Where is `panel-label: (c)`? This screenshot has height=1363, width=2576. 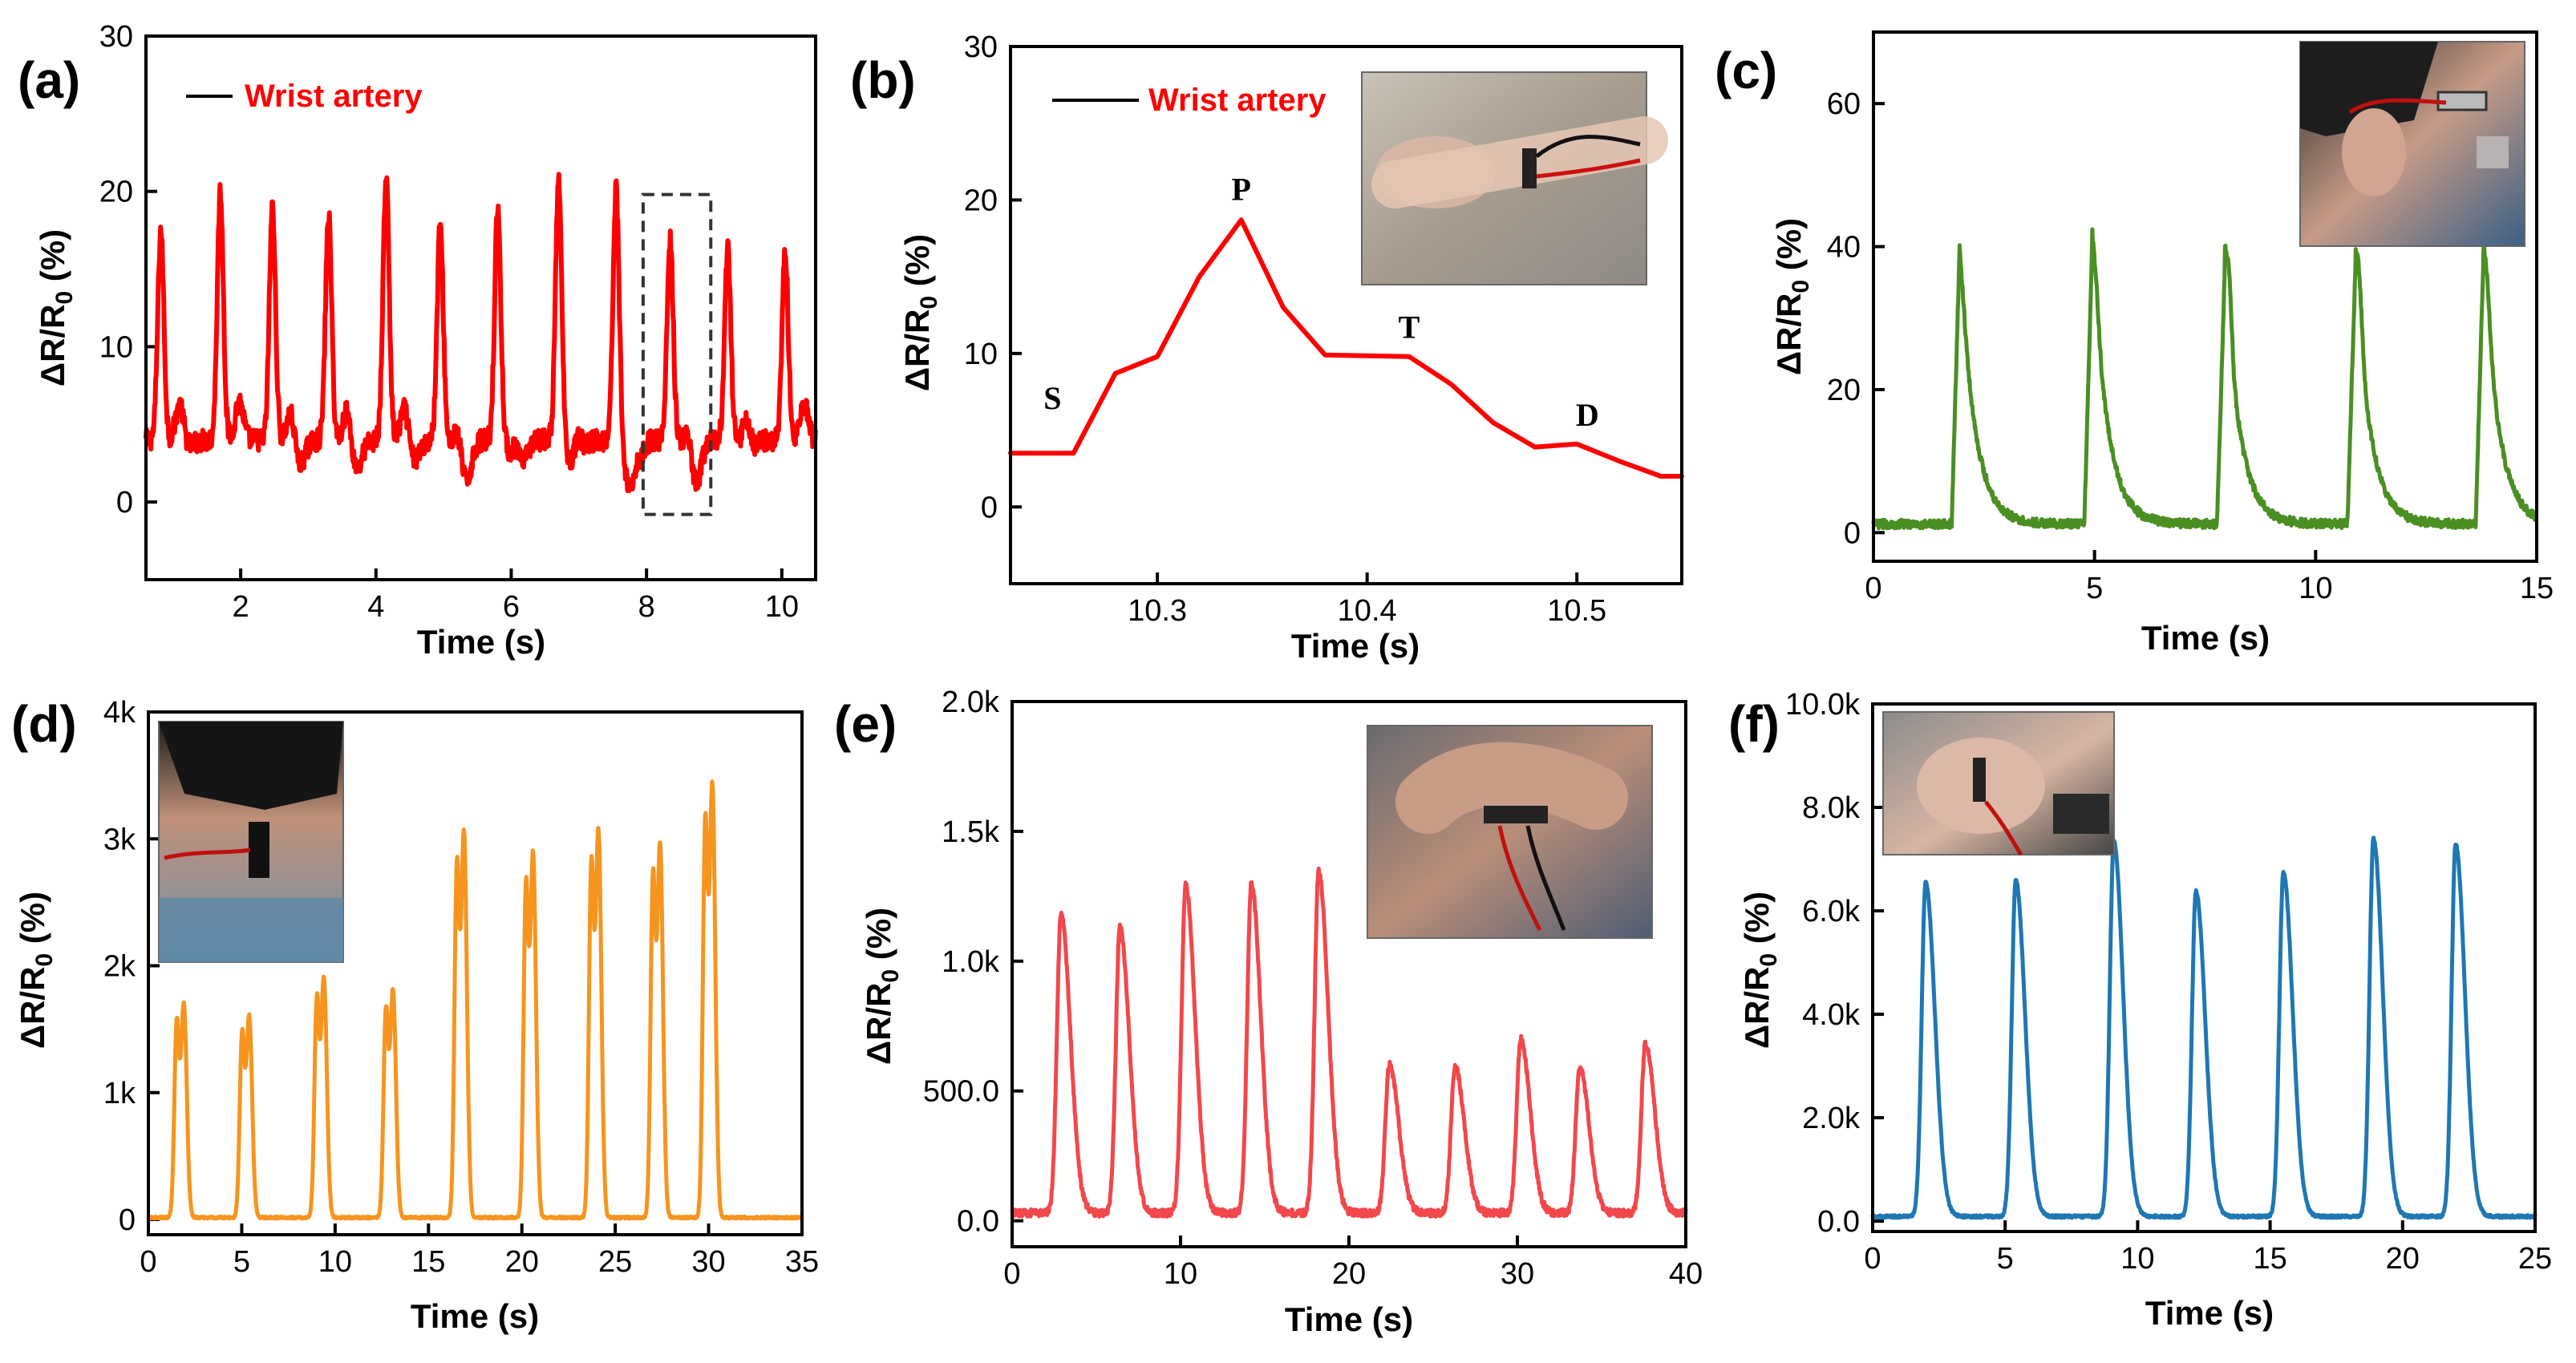 panel-label: (c) is located at coordinates (1746, 70).